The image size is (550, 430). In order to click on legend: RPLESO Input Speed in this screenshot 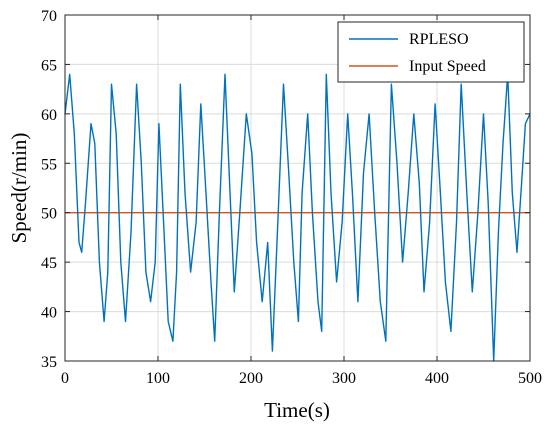, I will do `click(431, 52)`.